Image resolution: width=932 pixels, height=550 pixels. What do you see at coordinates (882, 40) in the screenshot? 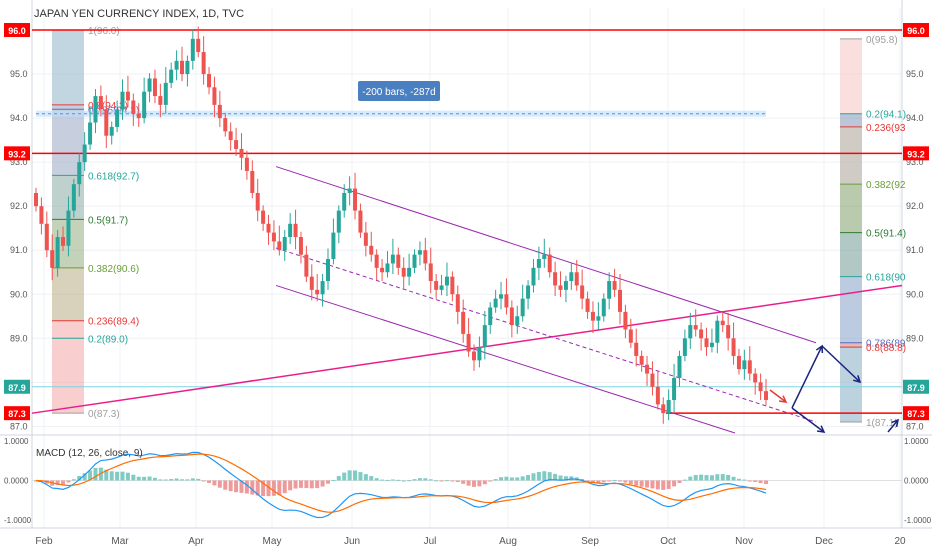
I see `fib-level-label: 0(95.8)` at bounding box center [882, 40].